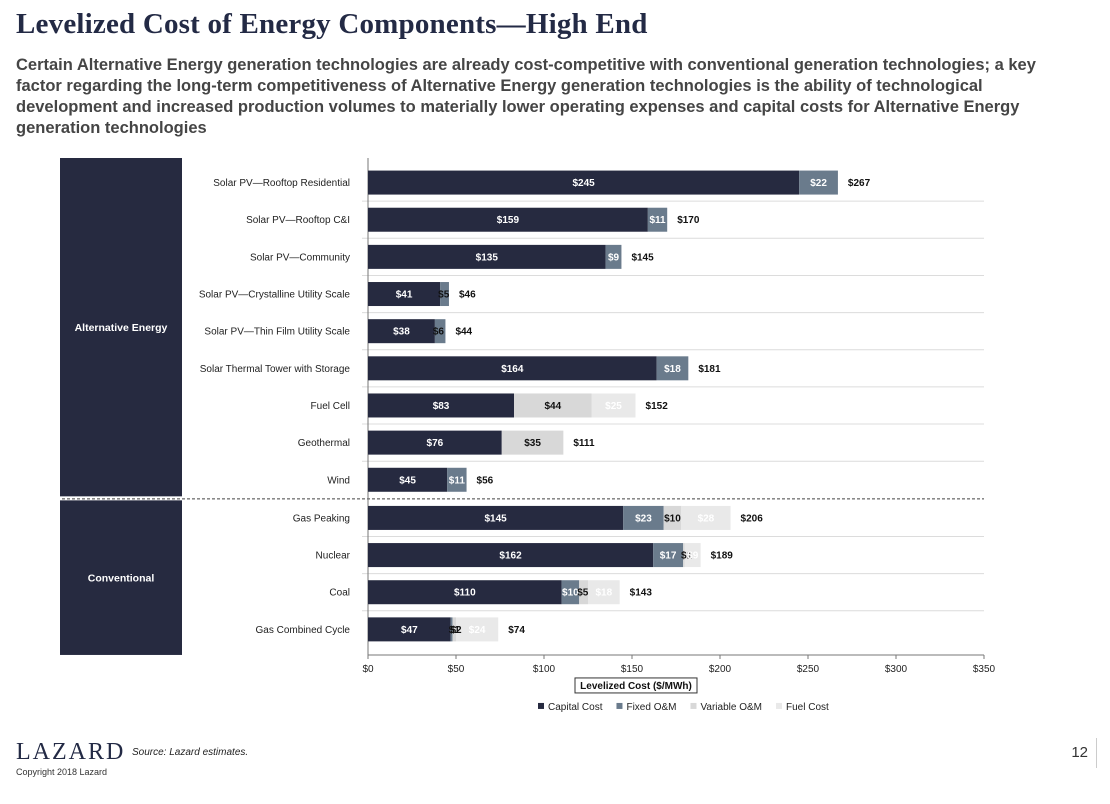 Image resolution: width=1110 pixels, height=804 pixels. I want to click on bar-data-label: $245, so click(583, 183).